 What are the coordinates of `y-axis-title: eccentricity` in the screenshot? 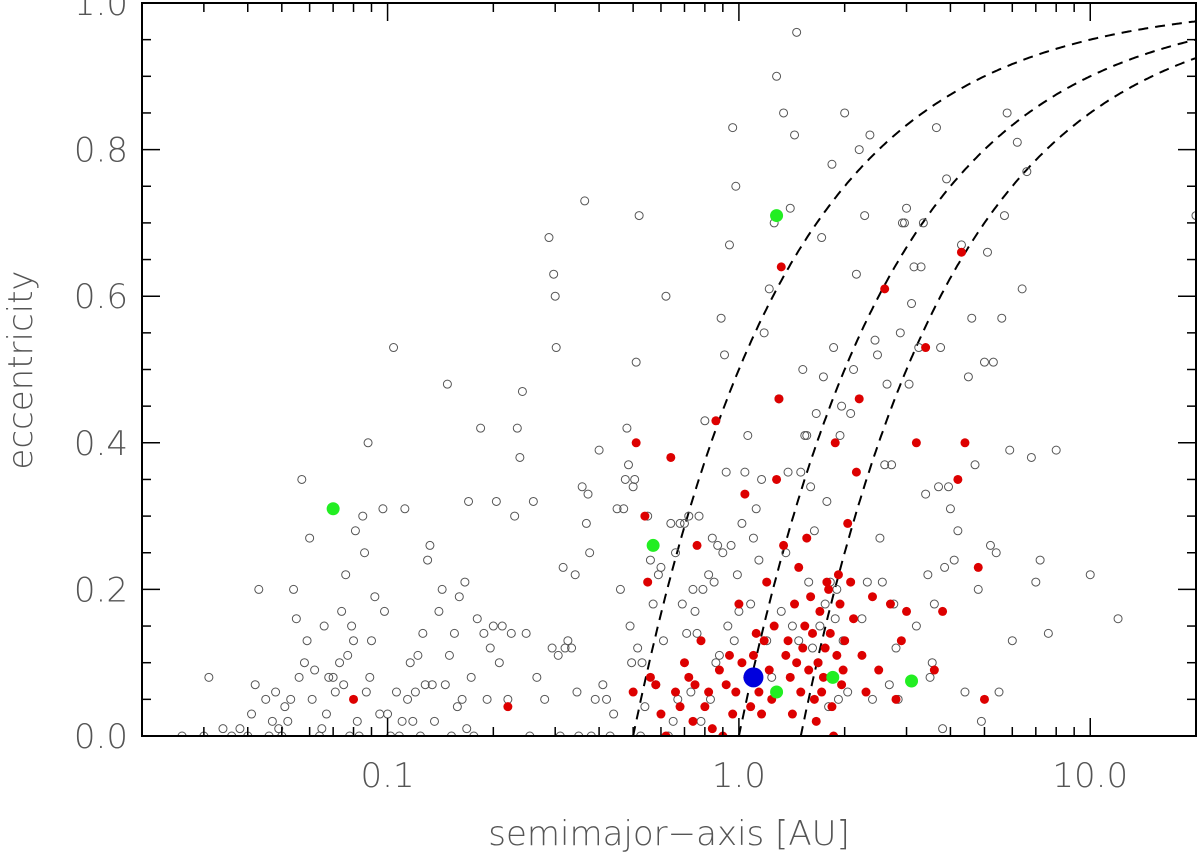 It's located at (21, 369).